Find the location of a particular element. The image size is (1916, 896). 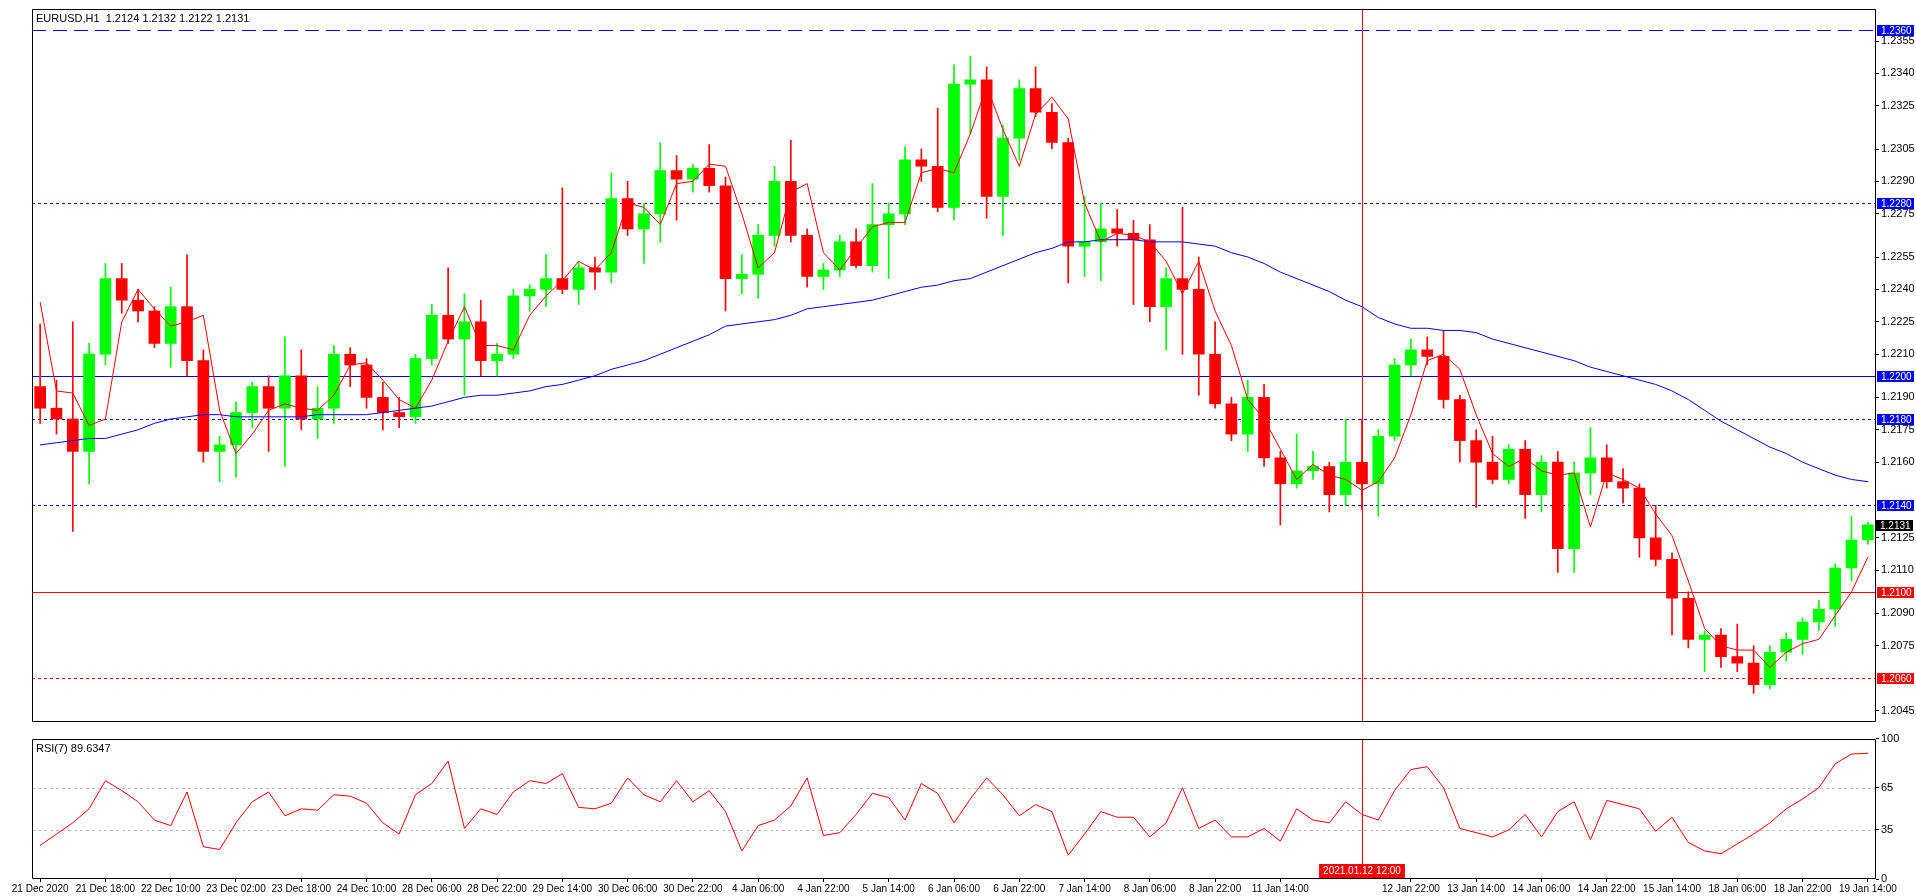

y-tick-label: 1.2275 is located at coordinates (1898, 212).